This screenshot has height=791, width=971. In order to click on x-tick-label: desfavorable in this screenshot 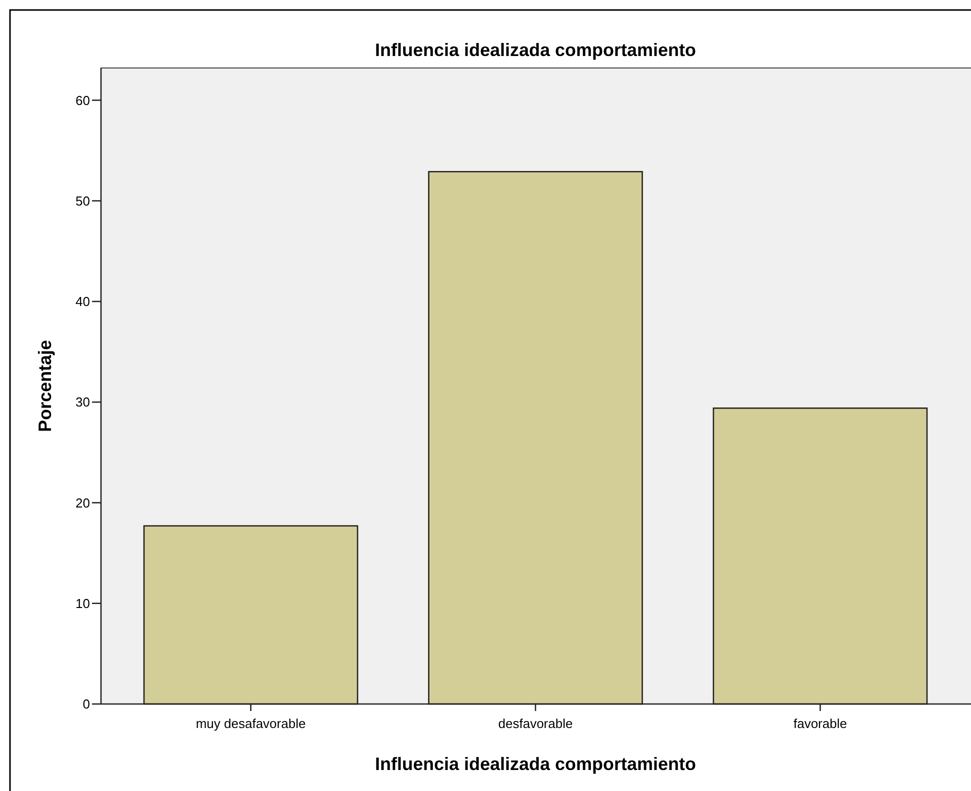, I will do `click(535, 723)`.